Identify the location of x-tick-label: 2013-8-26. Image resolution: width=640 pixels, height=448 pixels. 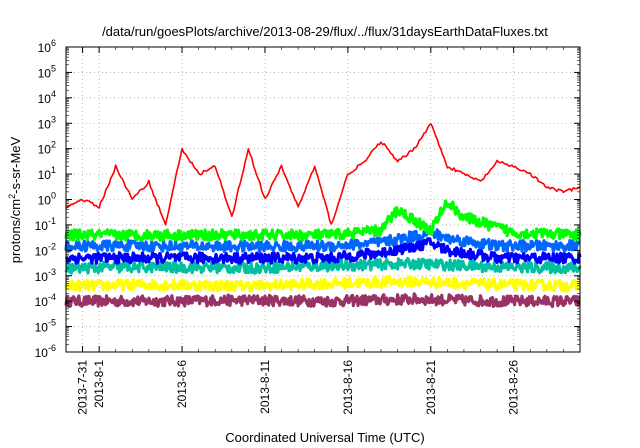
(514, 387).